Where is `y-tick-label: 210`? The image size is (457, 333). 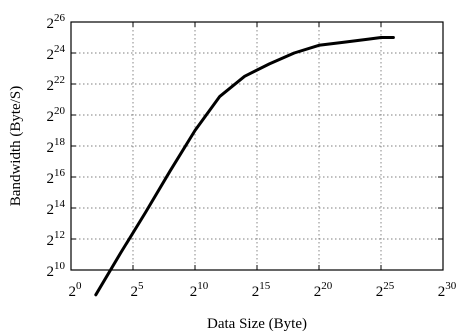 y-tick-label: 210 is located at coordinates (56, 270).